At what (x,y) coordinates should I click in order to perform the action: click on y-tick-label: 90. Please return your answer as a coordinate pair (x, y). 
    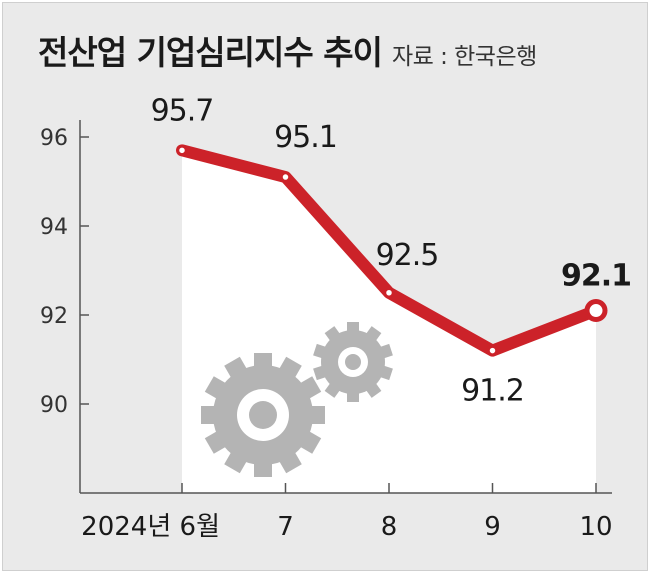
    Looking at the image, I should click on (54, 405).